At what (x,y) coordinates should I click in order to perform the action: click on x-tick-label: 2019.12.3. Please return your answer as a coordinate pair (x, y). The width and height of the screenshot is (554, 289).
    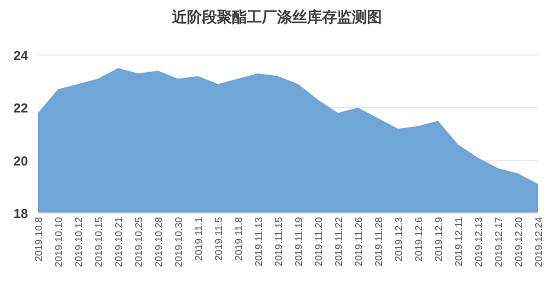
    Looking at the image, I should click on (399, 239).